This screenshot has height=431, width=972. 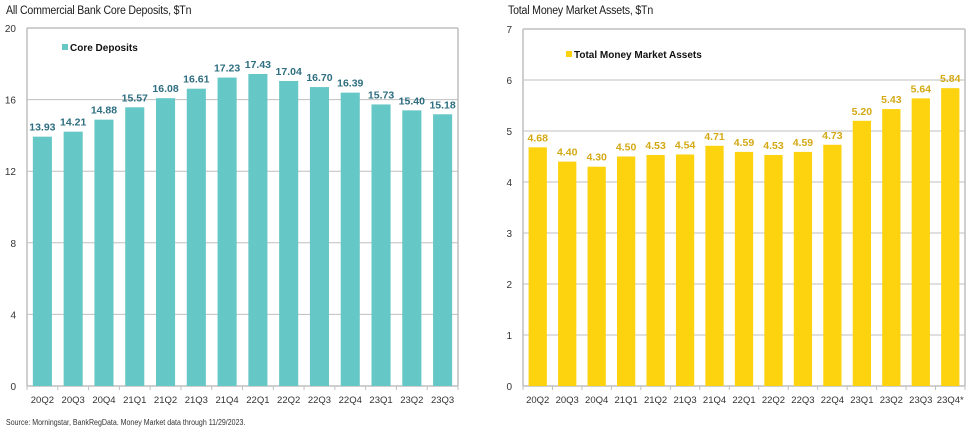 I want to click on core-xtick-label: 23Q1, so click(x=380, y=400).